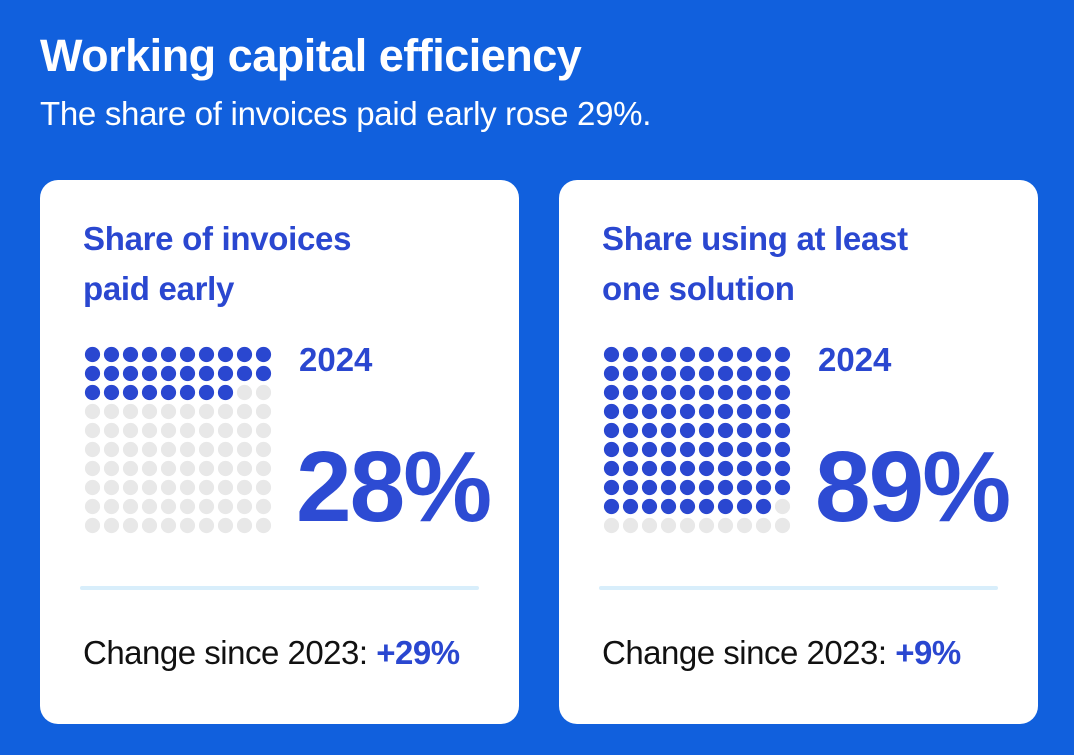 The height and width of the screenshot is (755, 1074). I want to click on card-title-line2: paid early, so click(159, 288).